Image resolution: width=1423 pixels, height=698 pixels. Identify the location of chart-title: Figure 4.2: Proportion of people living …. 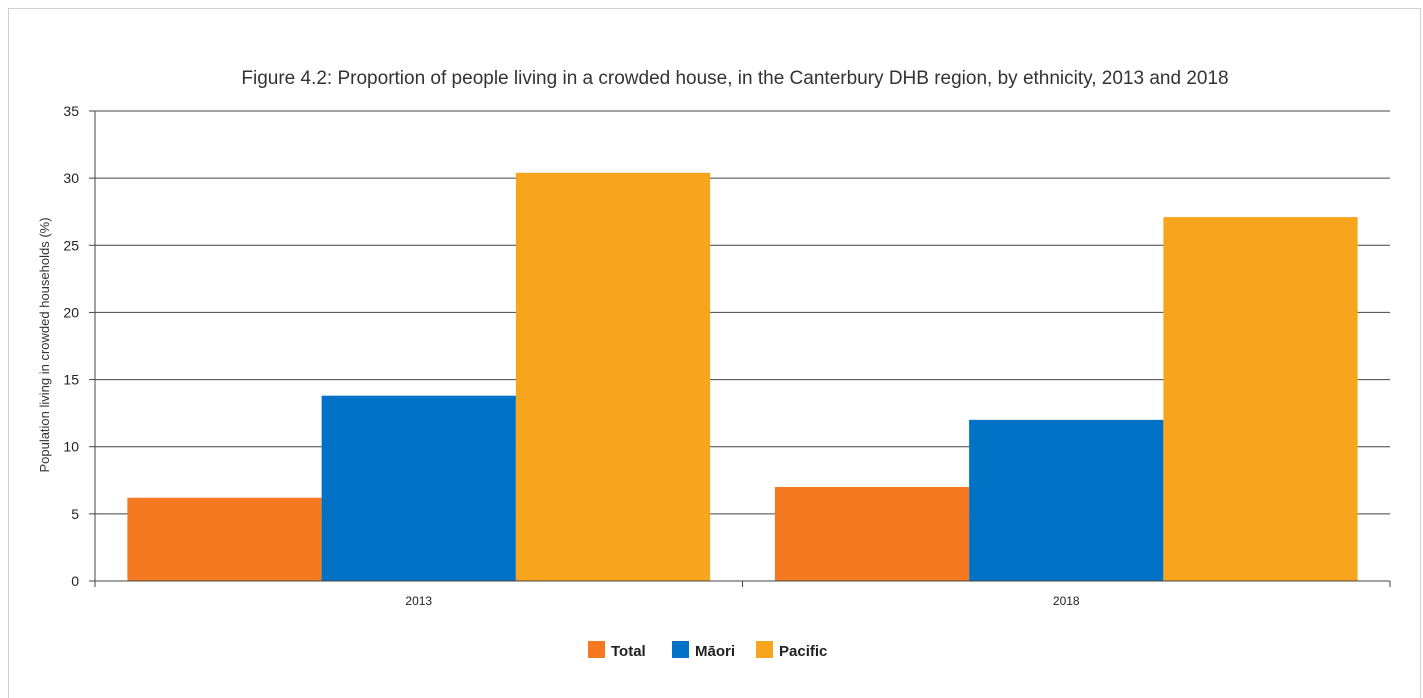
(734, 78).